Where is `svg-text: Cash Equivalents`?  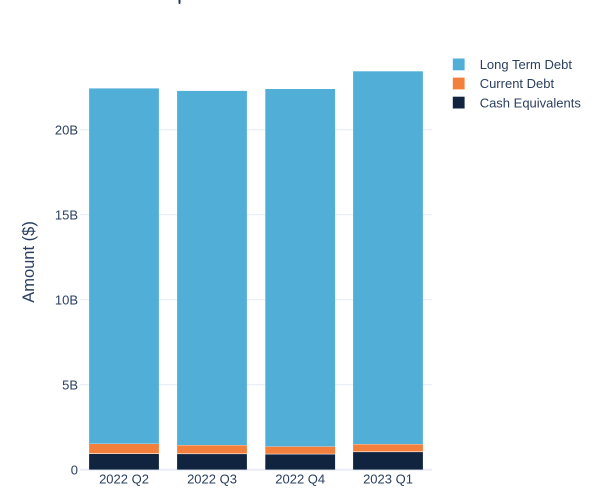
svg-text: Cash Equivalents is located at coordinates (531, 102).